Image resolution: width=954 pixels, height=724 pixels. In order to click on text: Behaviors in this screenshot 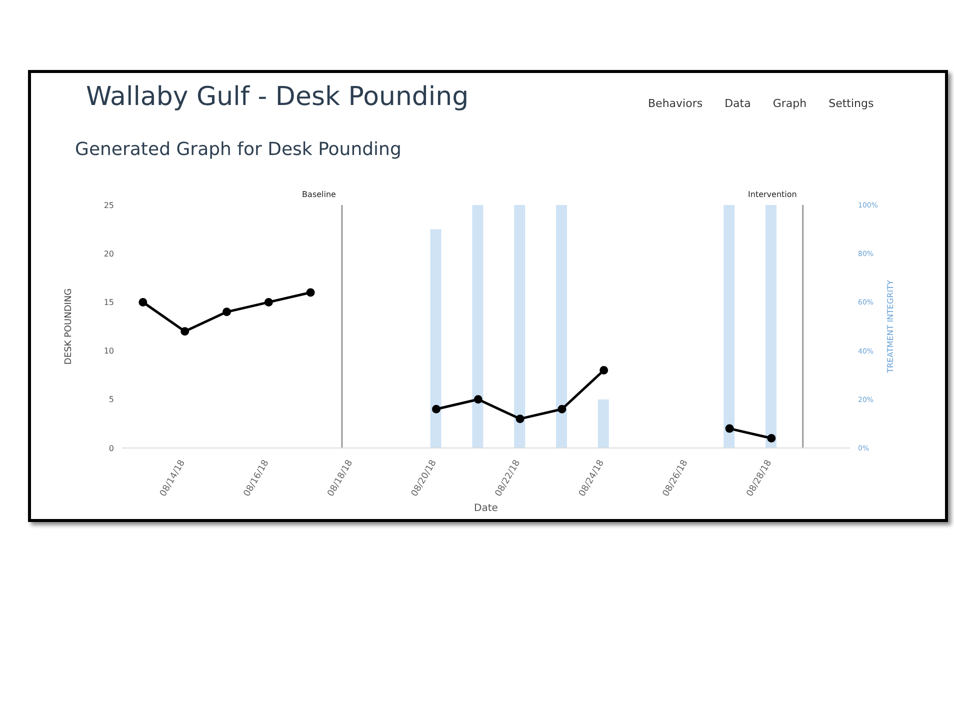, I will do `click(675, 103)`.